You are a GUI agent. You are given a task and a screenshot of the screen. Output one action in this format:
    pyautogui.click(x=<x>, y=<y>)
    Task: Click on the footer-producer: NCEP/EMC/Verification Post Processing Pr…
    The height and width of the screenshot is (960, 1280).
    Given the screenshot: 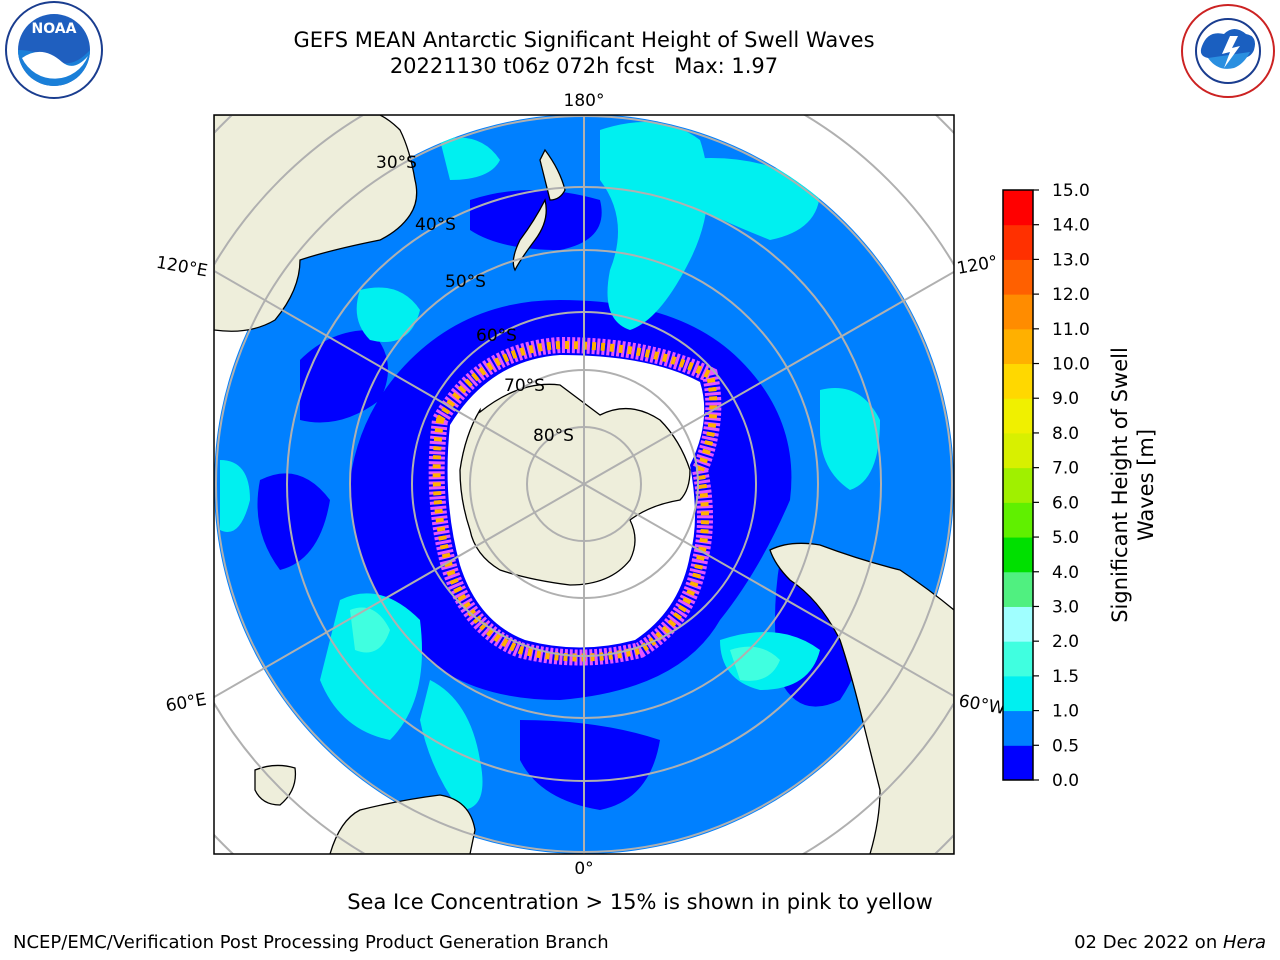 What is the action you would take?
    pyautogui.click(x=311, y=942)
    